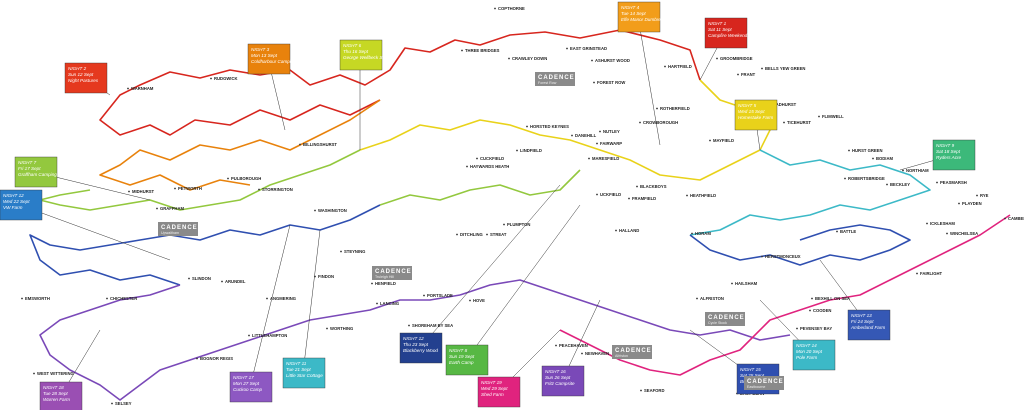 The height and width of the screenshot is (410, 1024). I want to click on night-date: Sun 26 Sept, so click(558, 377).